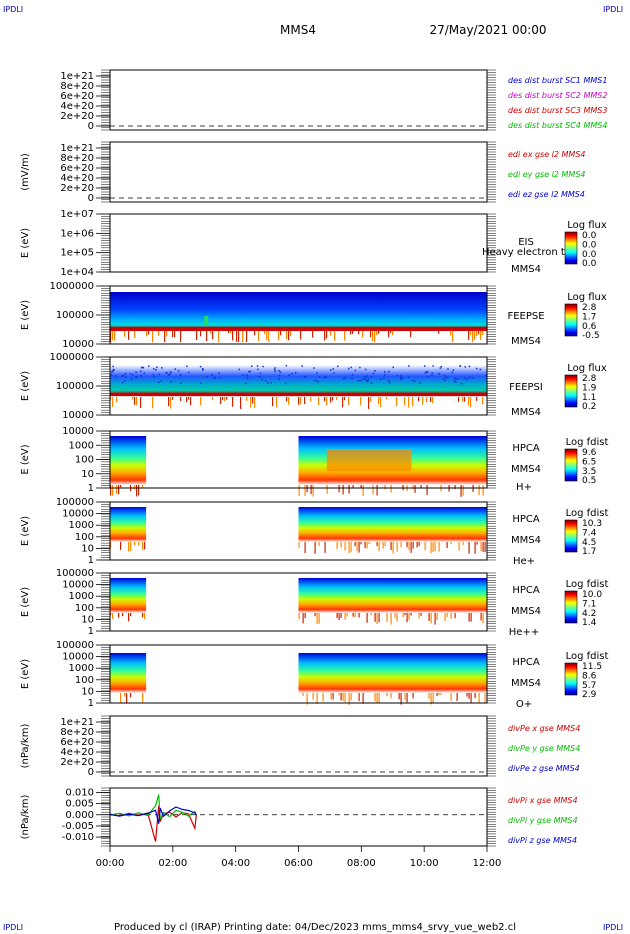 Image resolution: width=630 pixels, height=934 pixels. What do you see at coordinates (526, 590) in the screenshot?
I see `instrument-label: HPCA` at bounding box center [526, 590].